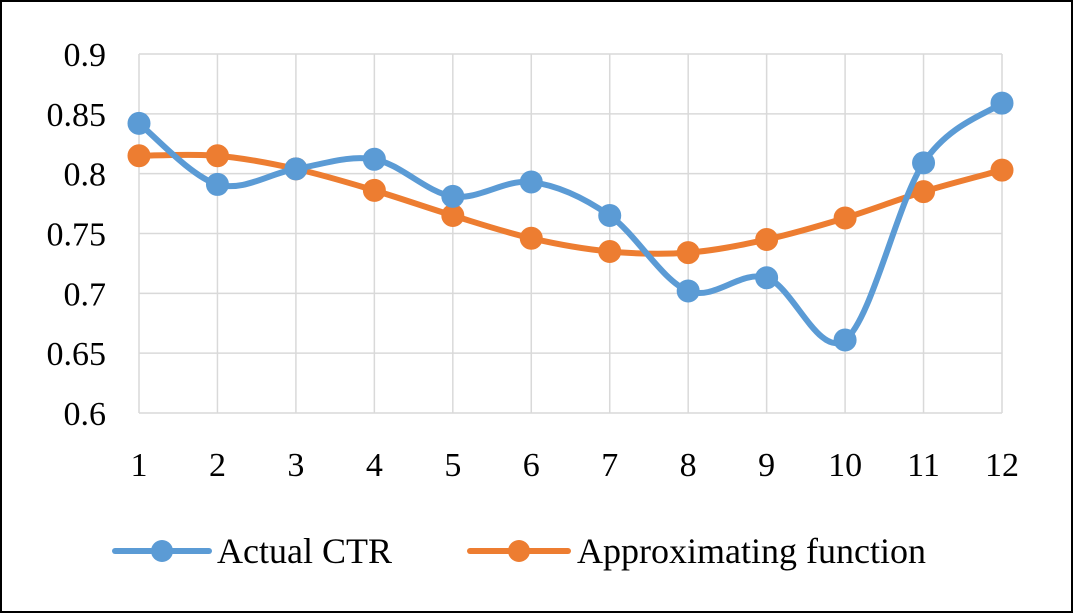 The image size is (1073, 615). I want to click on x-tick-label: 8, so click(688, 465).